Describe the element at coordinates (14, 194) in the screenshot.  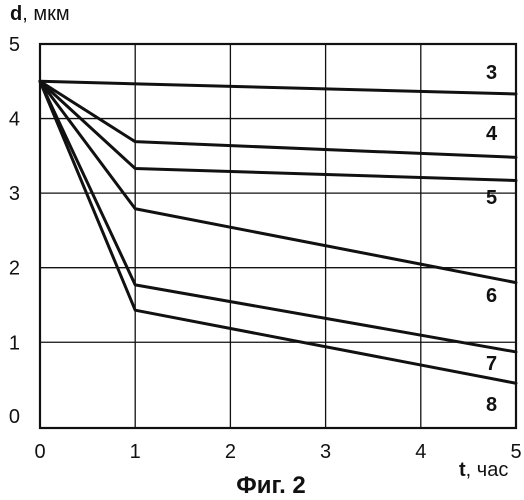
I see `y-tick-label: 3` at that location.